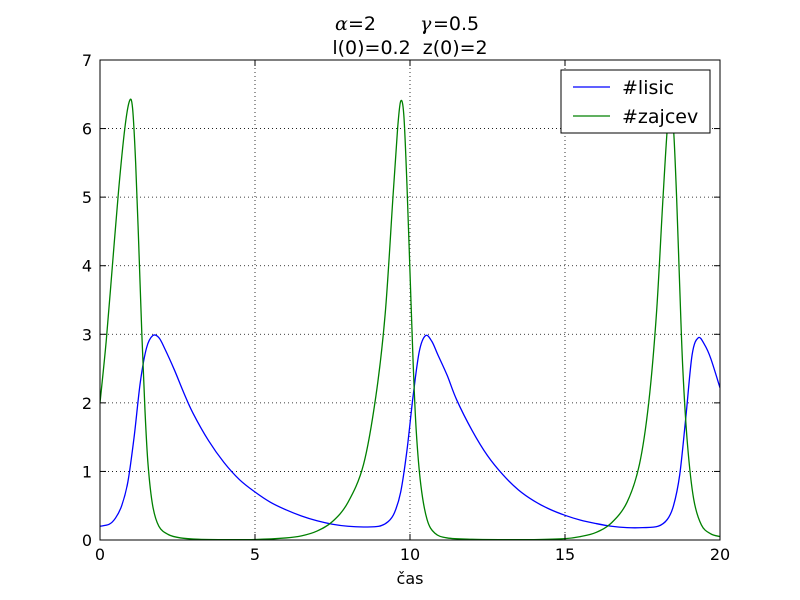  What do you see at coordinates (255, 554) in the screenshot?
I see `x-tick-label: 5` at bounding box center [255, 554].